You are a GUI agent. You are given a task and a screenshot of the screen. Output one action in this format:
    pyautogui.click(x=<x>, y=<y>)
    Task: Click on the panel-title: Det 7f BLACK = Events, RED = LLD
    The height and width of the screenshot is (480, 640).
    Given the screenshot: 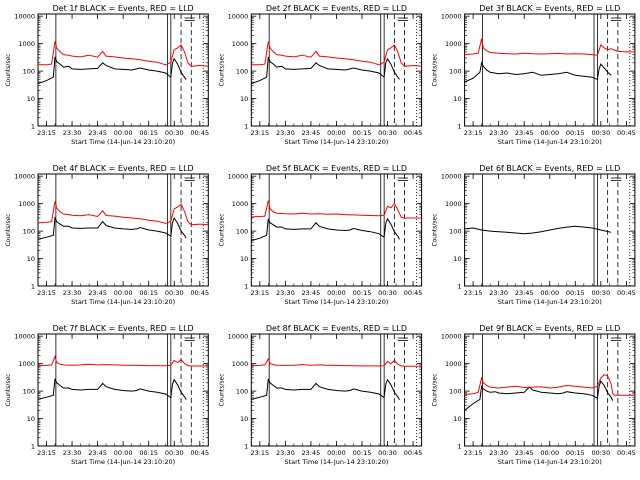 What is the action you would take?
    pyautogui.click(x=123, y=328)
    